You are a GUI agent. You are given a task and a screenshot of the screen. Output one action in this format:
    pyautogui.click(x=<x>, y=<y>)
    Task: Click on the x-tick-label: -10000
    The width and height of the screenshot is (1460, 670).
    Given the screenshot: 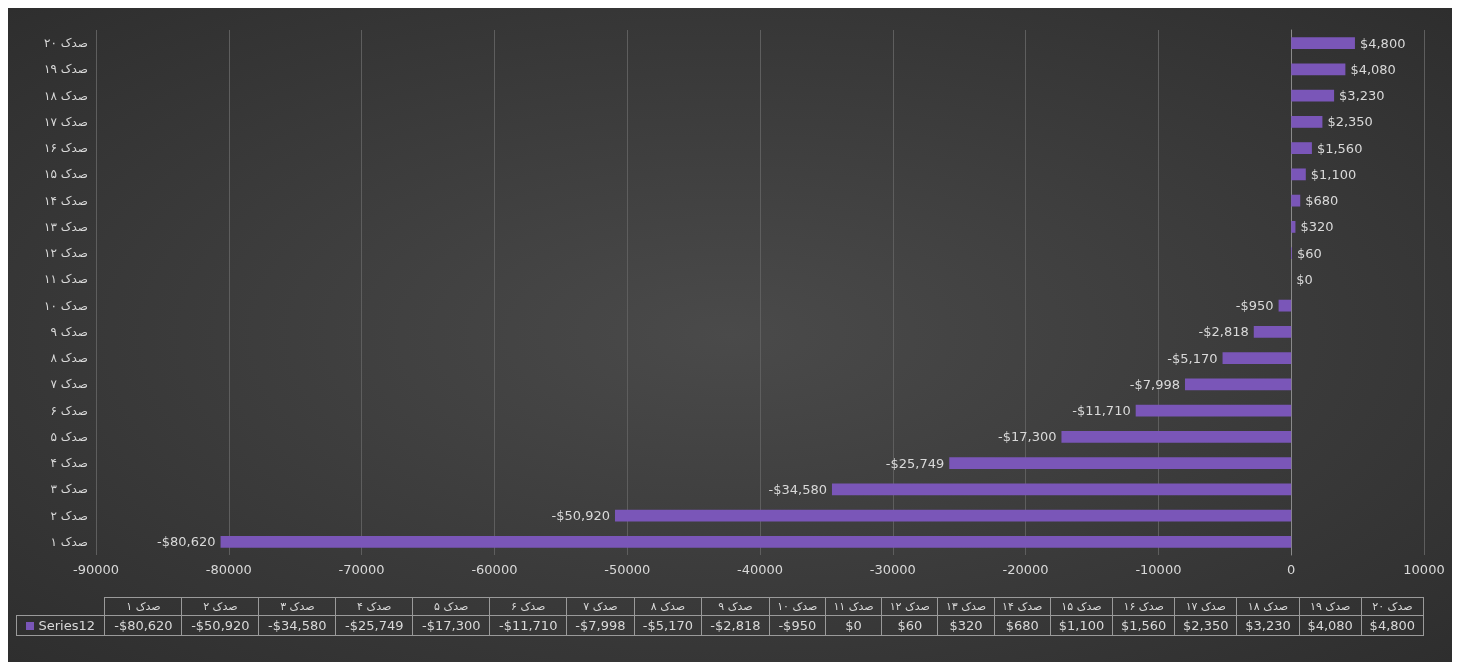 What is the action you would take?
    pyautogui.click(x=1158, y=569)
    